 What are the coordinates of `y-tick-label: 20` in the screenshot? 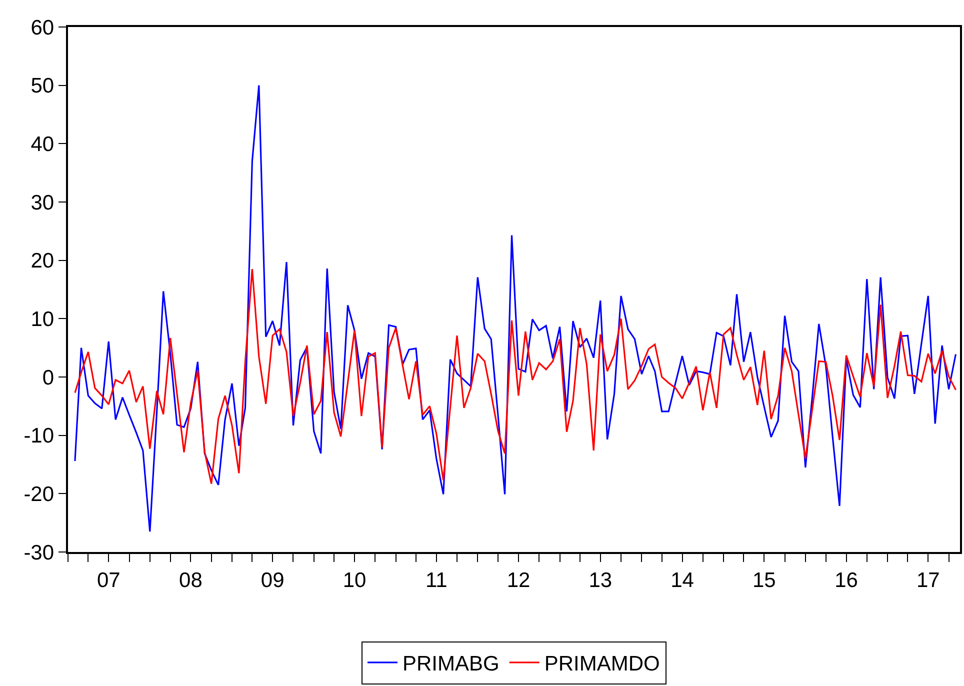 It's located at (42, 261).